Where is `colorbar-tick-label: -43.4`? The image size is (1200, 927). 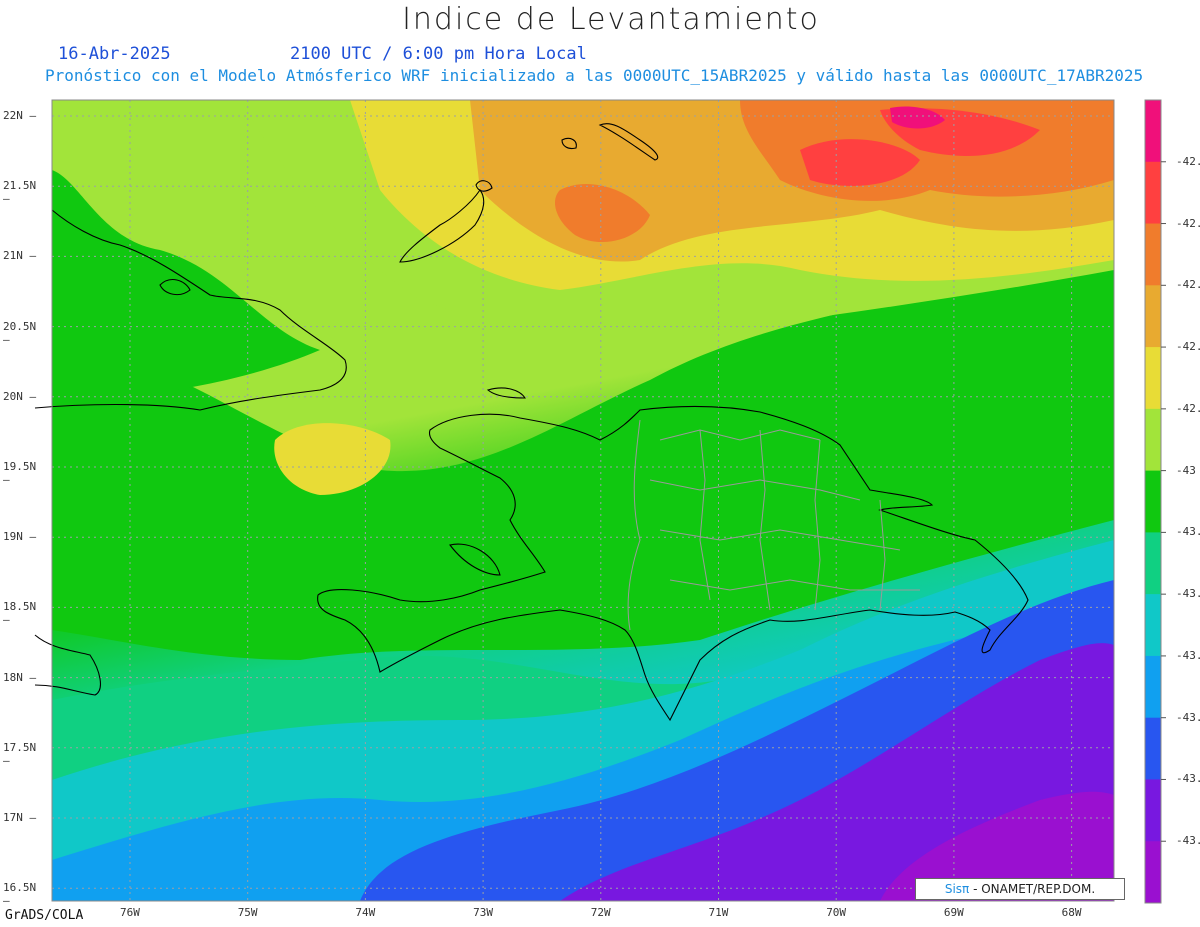
colorbar-tick-label: -43.4 is located at coordinates (1188, 717).